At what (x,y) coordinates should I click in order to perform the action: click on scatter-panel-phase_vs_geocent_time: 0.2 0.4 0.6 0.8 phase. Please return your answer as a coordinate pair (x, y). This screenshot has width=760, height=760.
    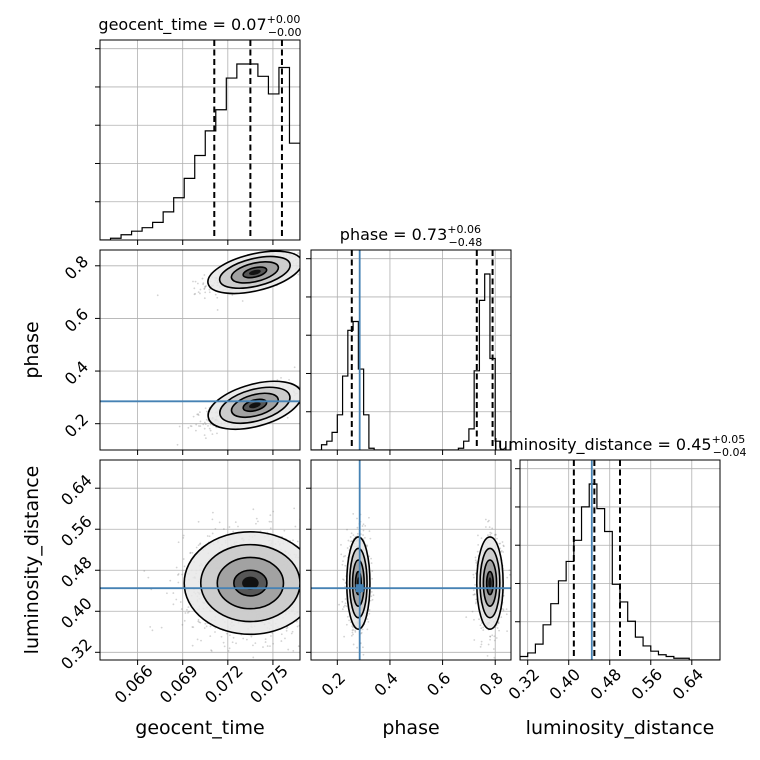
    Looking at the image, I should click on (174, 349).